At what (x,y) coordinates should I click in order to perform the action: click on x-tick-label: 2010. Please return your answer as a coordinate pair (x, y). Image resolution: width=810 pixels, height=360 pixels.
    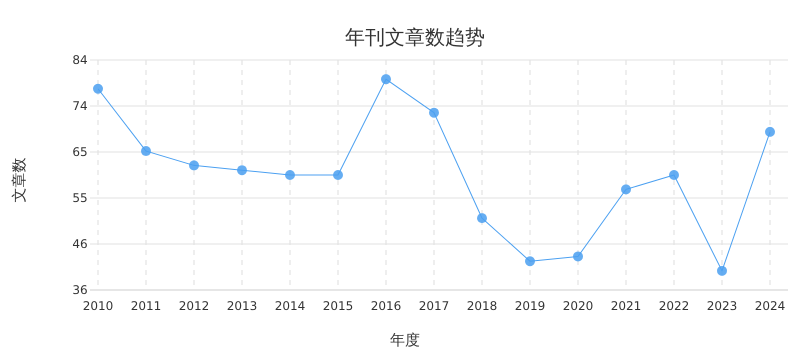
    Looking at the image, I should click on (98, 306).